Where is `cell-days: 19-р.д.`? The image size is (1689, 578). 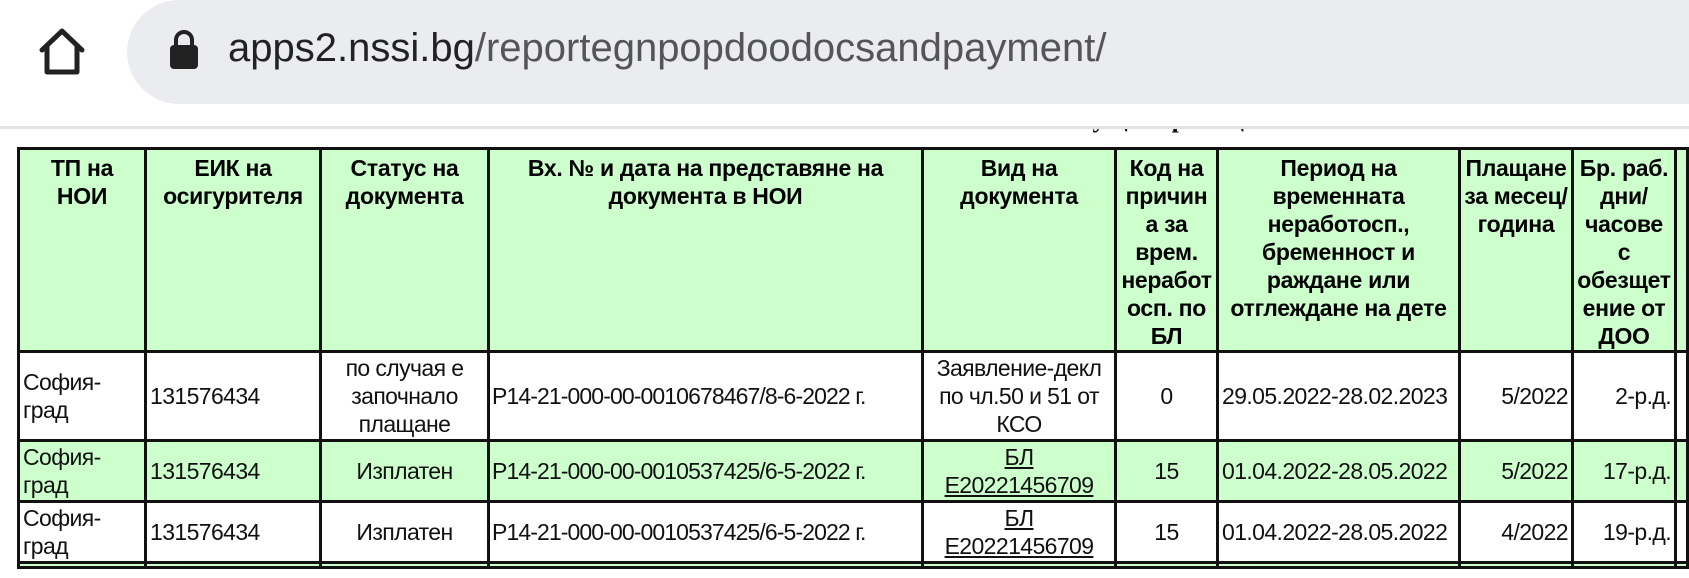
cell-days: 19-р.д. is located at coordinates (1624, 532).